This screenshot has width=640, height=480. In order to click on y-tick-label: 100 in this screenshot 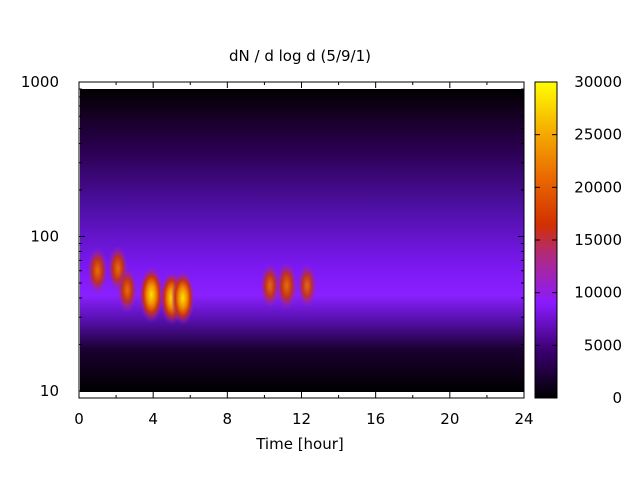, I will do `click(44, 236)`.